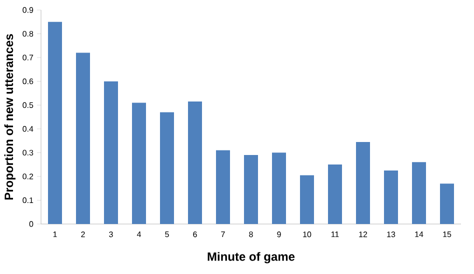  What do you see at coordinates (419, 235) in the screenshot?
I see `x-tick-label: 14` at bounding box center [419, 235].